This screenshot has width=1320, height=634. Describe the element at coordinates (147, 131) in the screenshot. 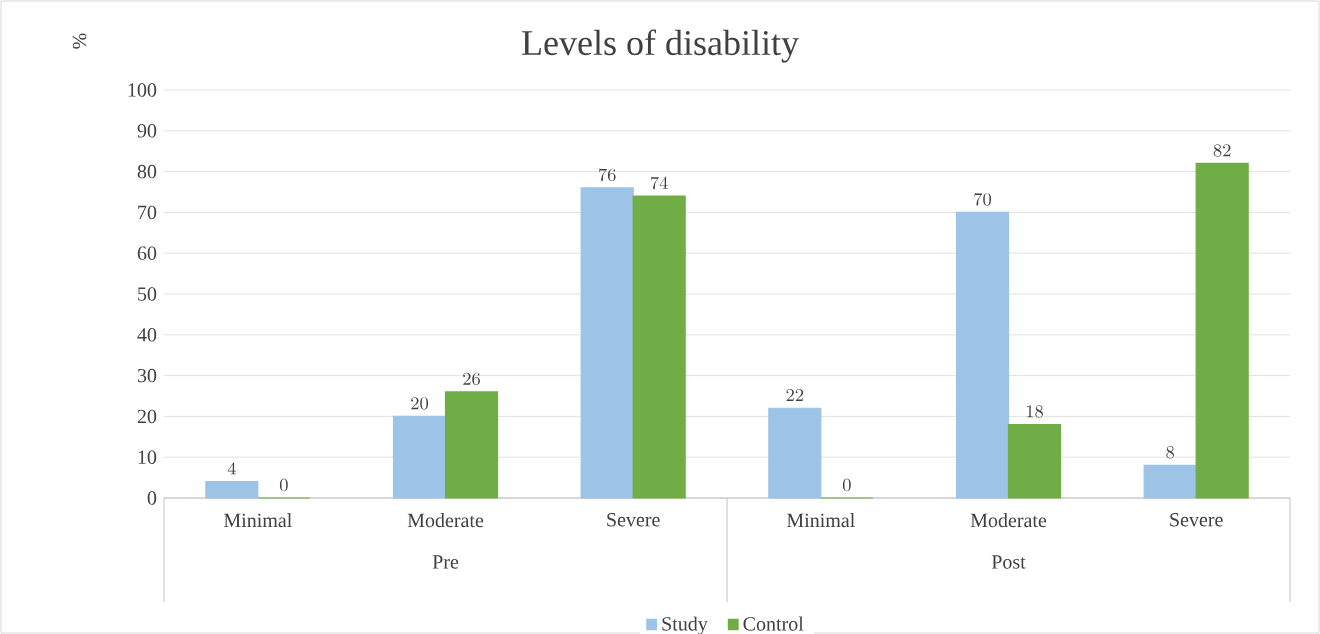

I see `y-tick-label: 90` at that location.